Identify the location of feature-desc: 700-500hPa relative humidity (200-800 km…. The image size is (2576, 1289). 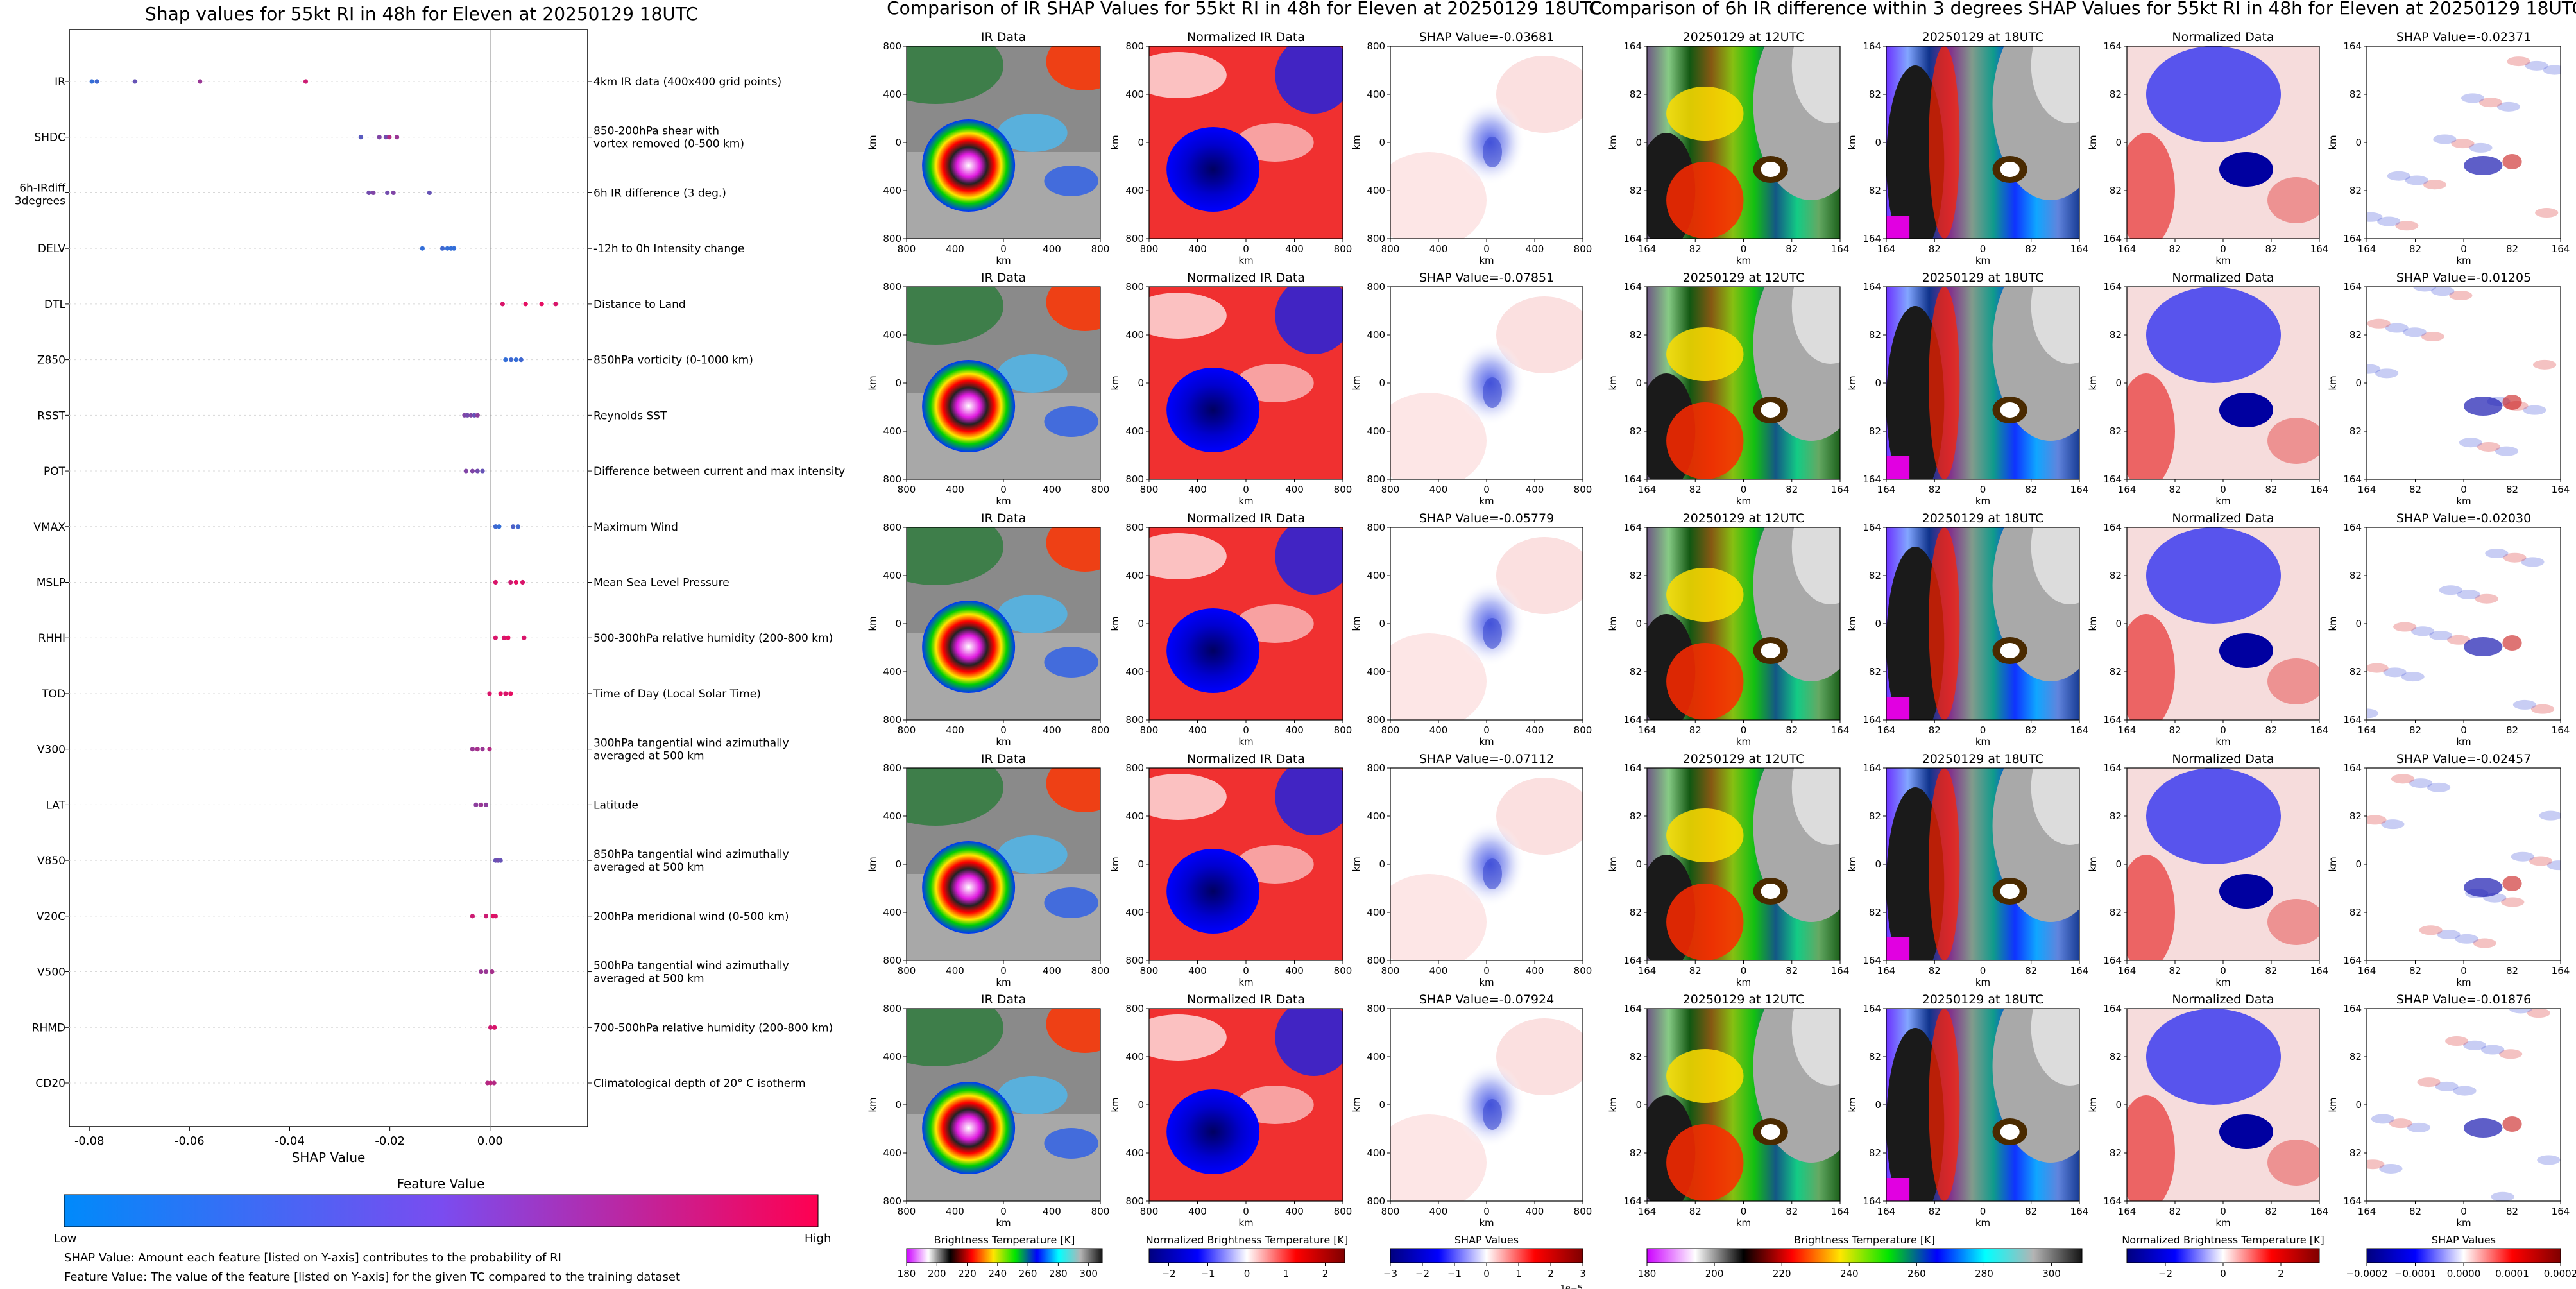
(713, 1027).